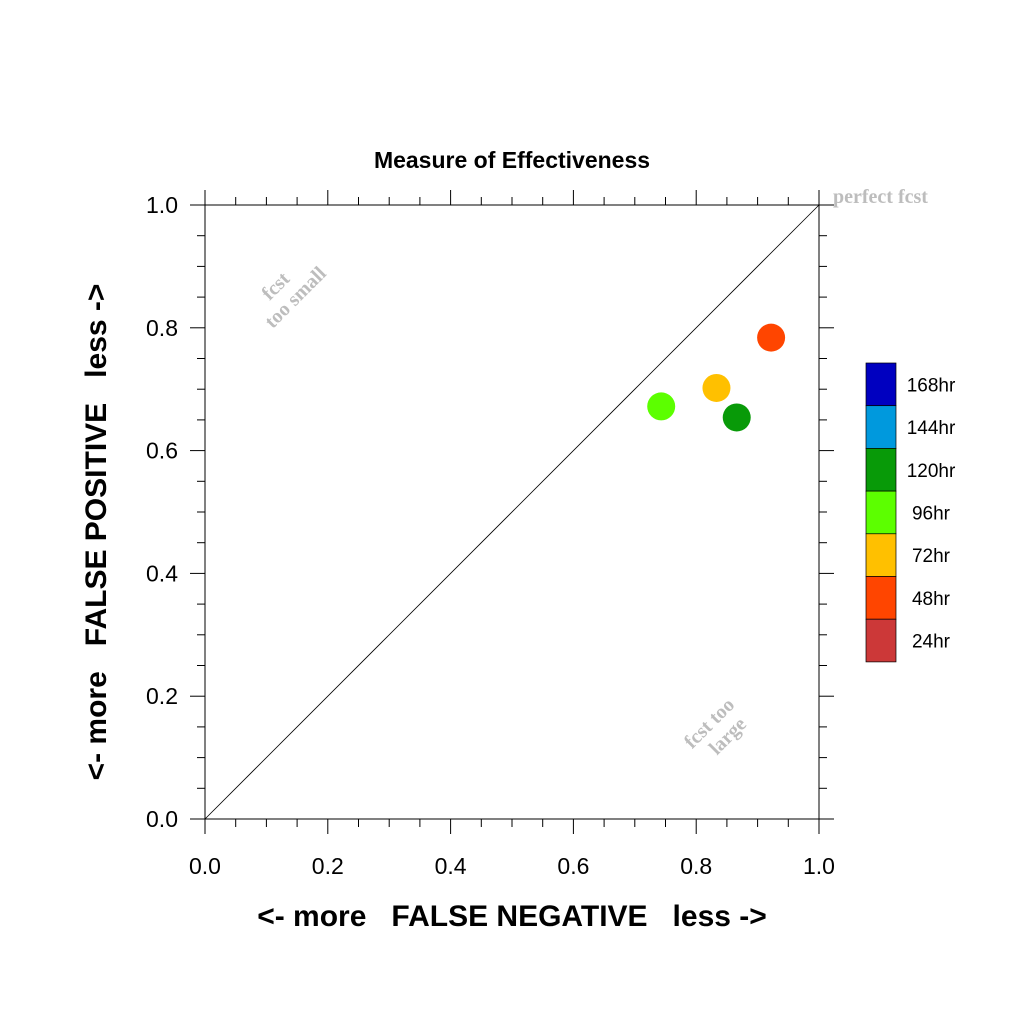 This screenshot has width=1024, height=1024. Describe the element at coordinates (162, 696) in the screenshot. I see `y-tick-label: 0.2` at that location.